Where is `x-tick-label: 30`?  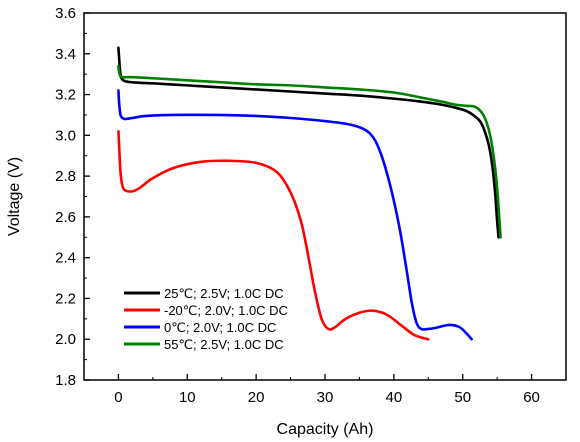
x-tick-label: 30 is located at coordinates (325, 397).